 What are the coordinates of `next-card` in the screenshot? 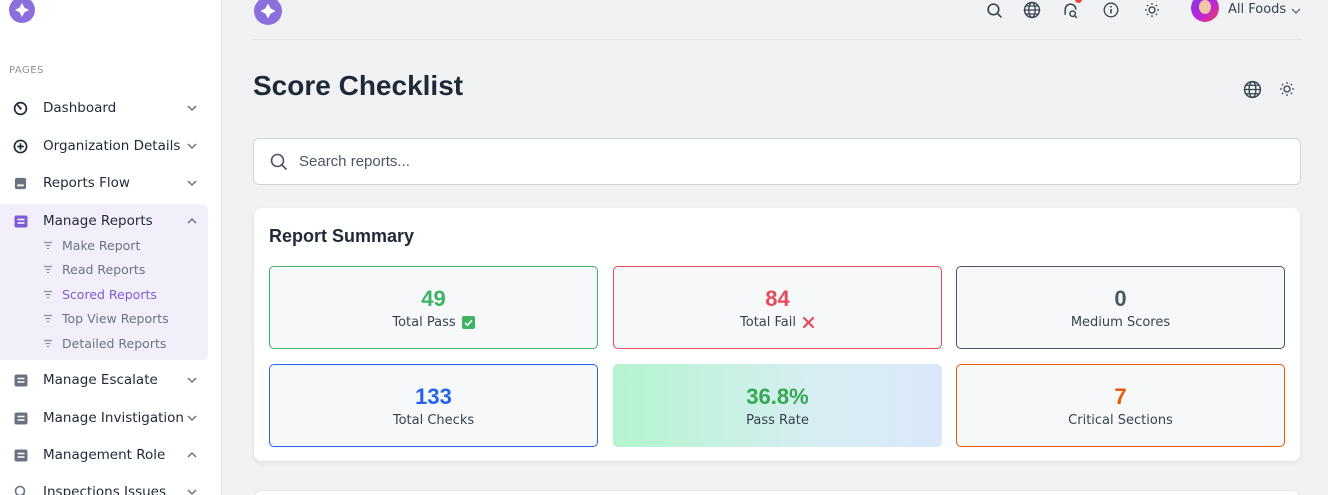 It's located at (777, 492).